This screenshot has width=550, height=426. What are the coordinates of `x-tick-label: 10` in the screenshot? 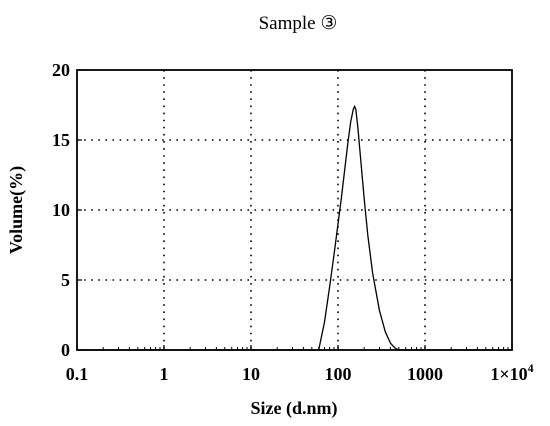 It's located at (251, 374).